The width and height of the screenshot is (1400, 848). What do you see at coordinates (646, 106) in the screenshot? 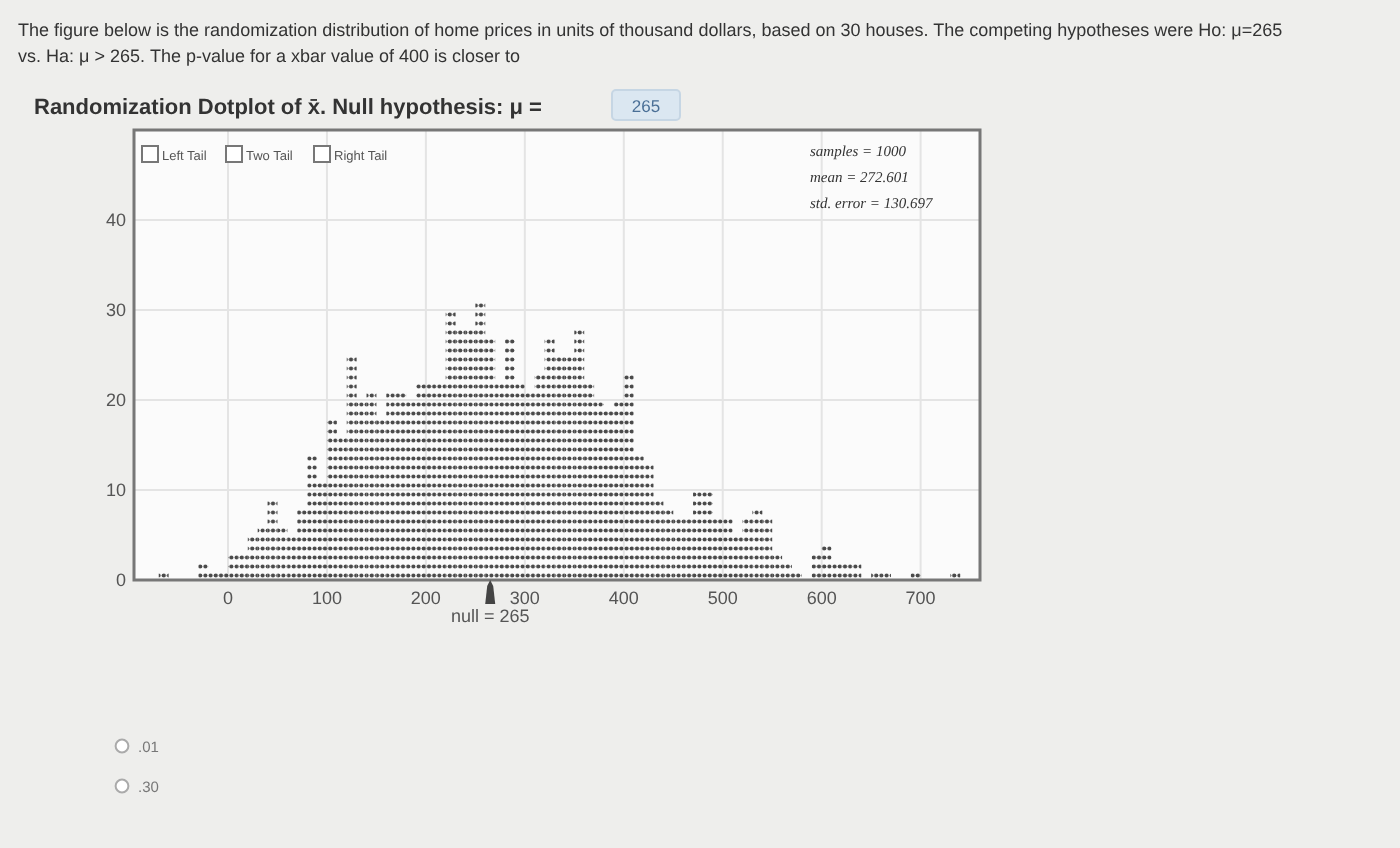
I see `text: 265` at bounding box center [646, 106].